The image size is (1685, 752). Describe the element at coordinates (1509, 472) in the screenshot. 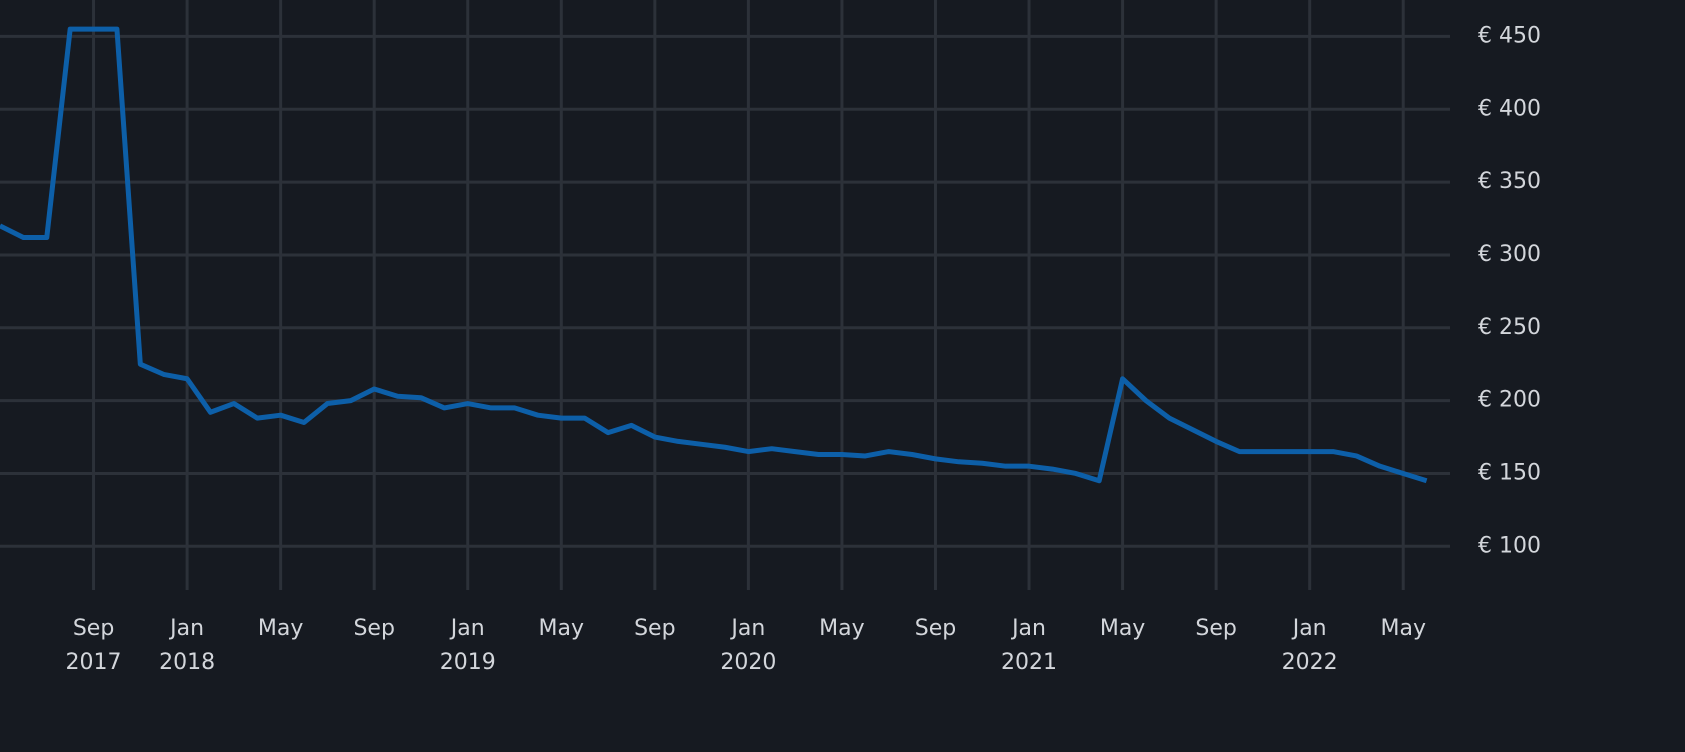

I see `y-tick-label: € 150` at that location.